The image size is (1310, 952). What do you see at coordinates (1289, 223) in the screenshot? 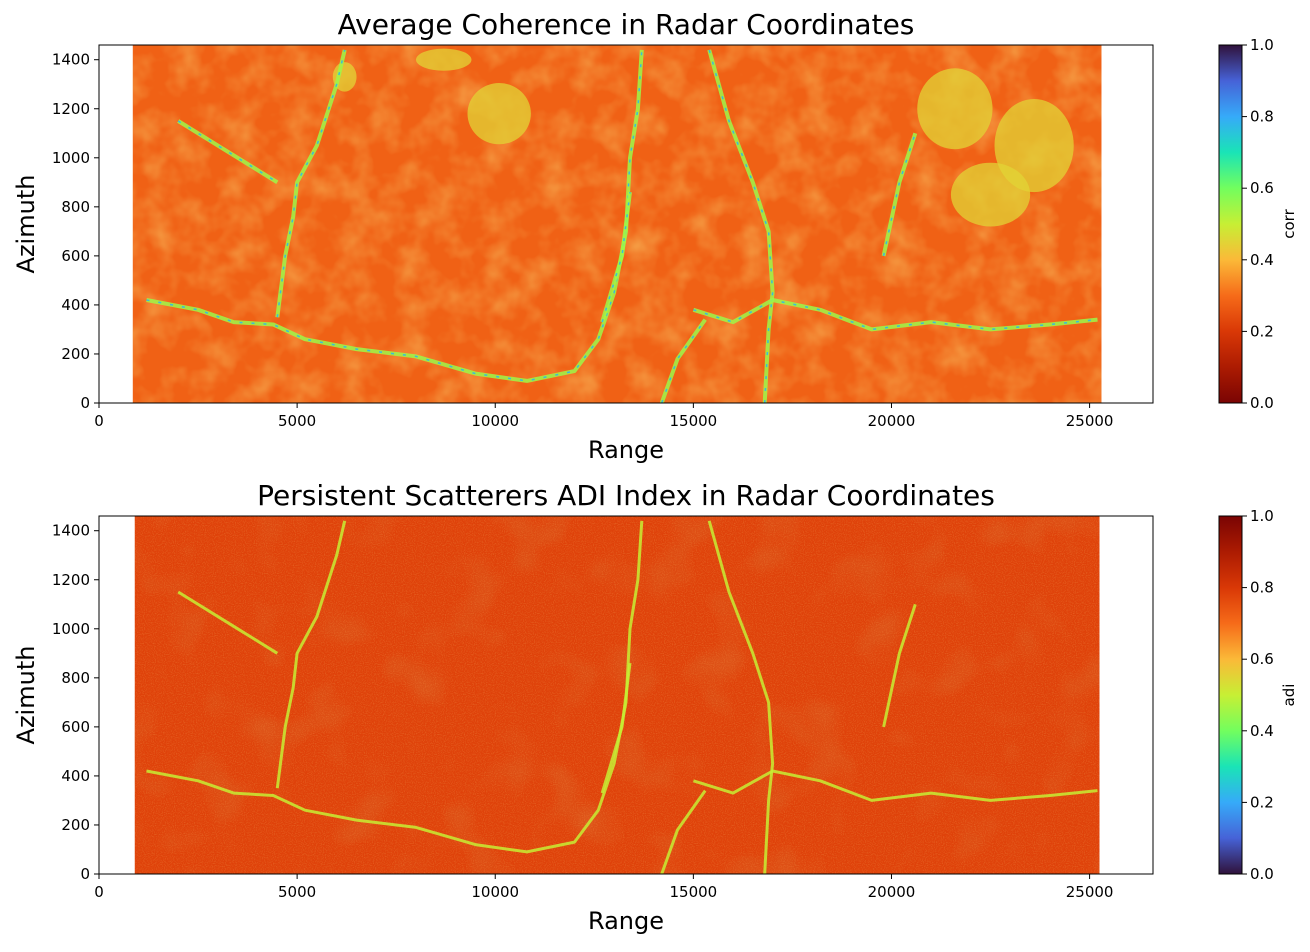
I see `colorbar-label: corr` at bounding box center [1289, 223].